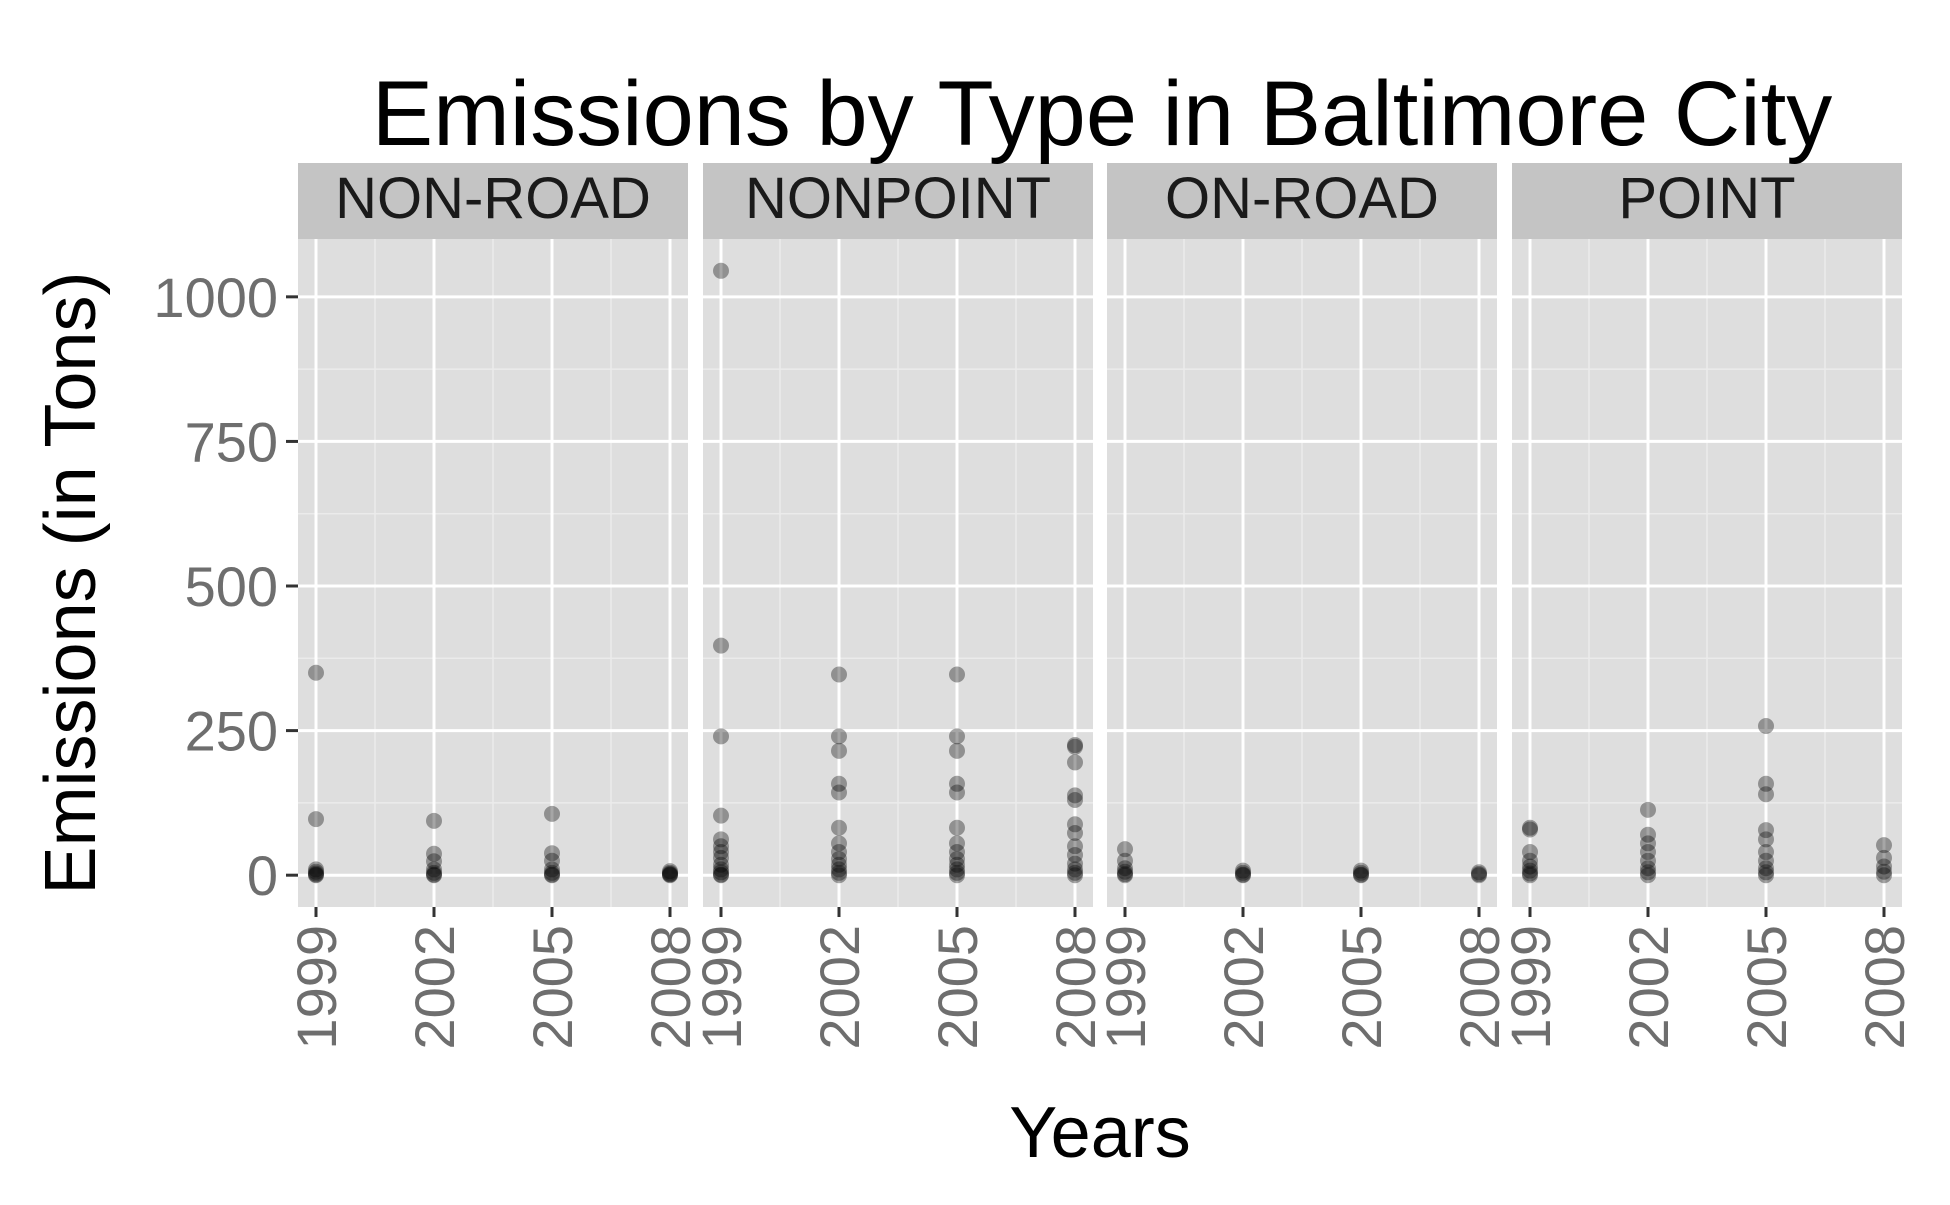 This screenshot has width=1950, height=1205. I want to click on facet-strip-label: NON-ROAD, so click(493, 198).